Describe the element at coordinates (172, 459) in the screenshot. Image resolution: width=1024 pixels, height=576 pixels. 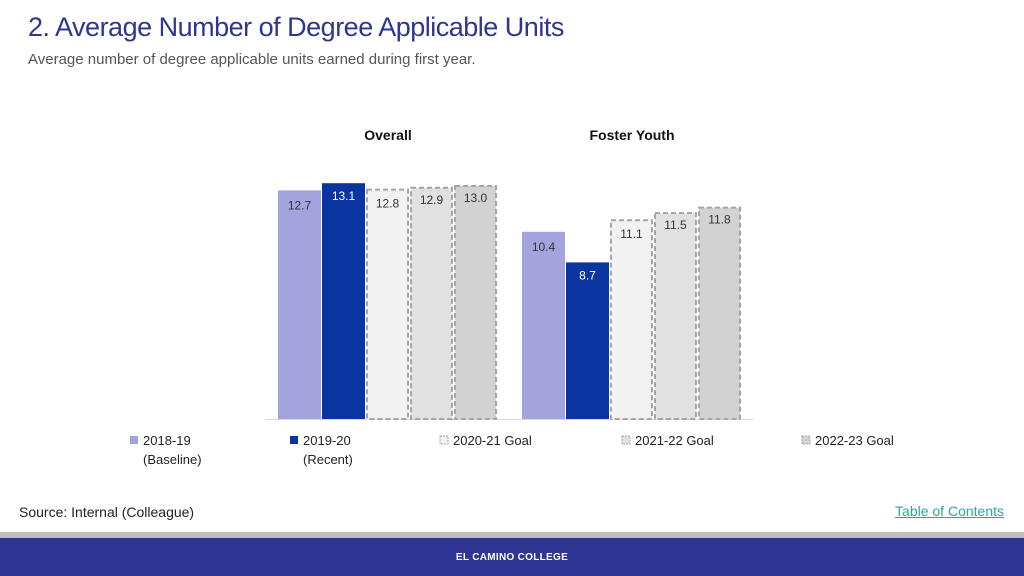
I see `legend-label-sub: (Baseline)` at that location.